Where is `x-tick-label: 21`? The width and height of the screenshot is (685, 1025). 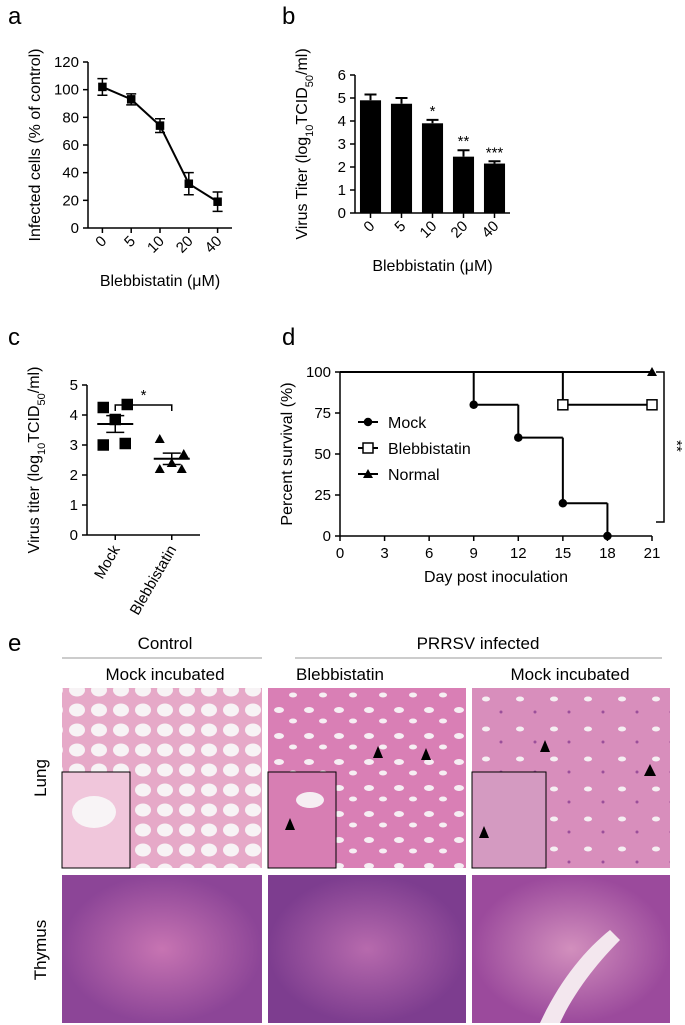 x-tick-label: 21 is located at coordinates (652, 553).